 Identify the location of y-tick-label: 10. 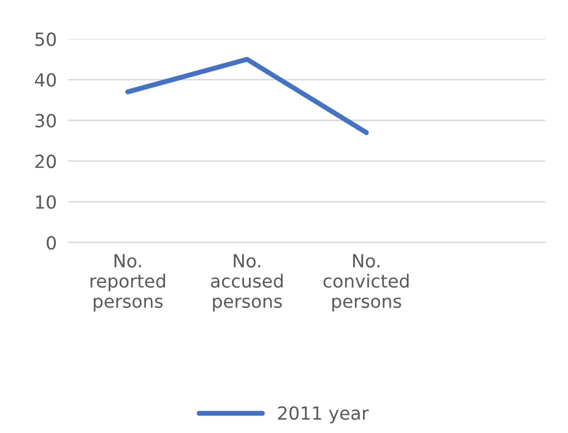
(46, 202).